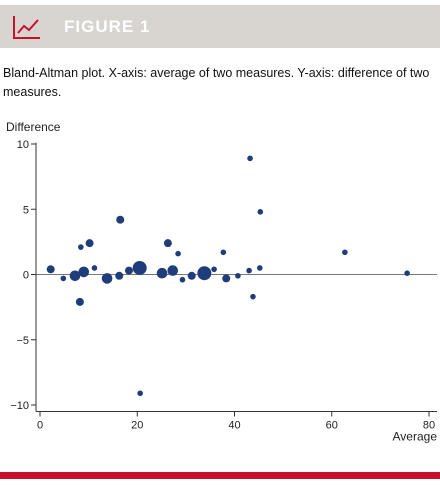 Image resolution: width=440 pixels, height=485 pixels. I want to click on y-tick-label: 0, so click(26, 276).